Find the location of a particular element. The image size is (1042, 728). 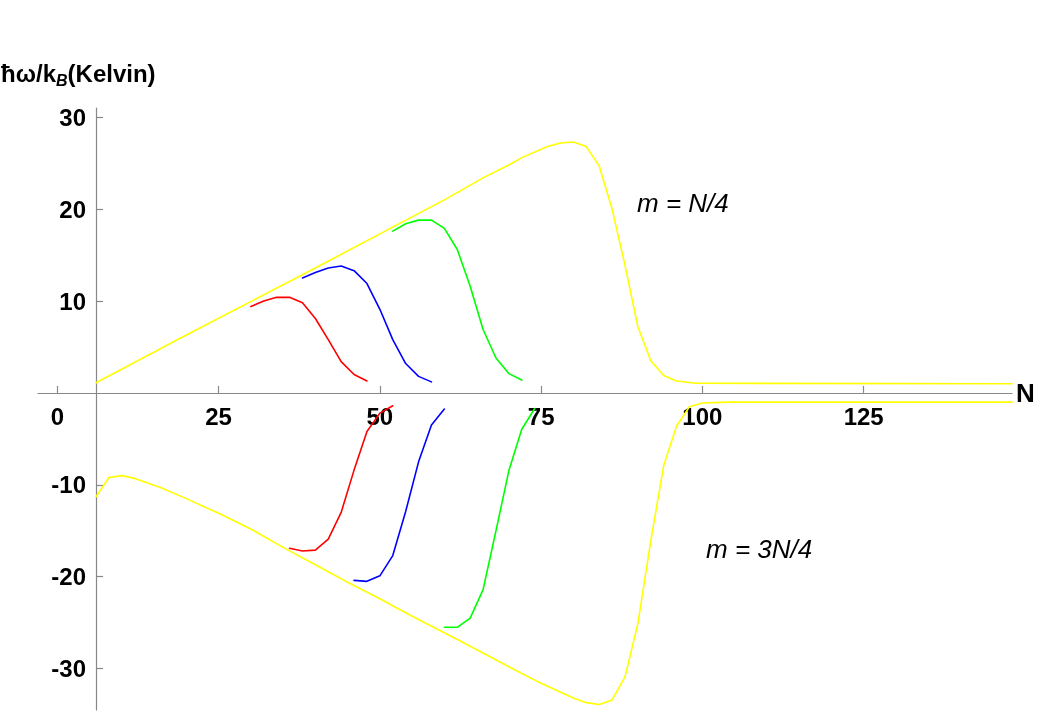

annotation: m = 3N/4 is located at coordinates (759, 549).